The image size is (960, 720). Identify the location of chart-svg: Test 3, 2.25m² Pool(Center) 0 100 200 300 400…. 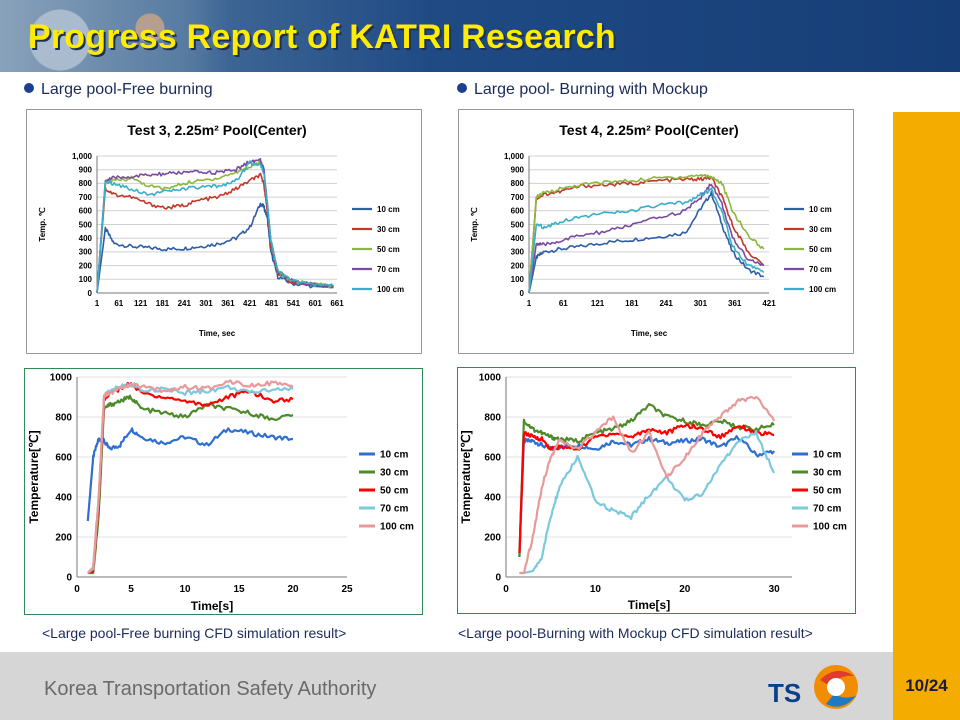
(221, 230).